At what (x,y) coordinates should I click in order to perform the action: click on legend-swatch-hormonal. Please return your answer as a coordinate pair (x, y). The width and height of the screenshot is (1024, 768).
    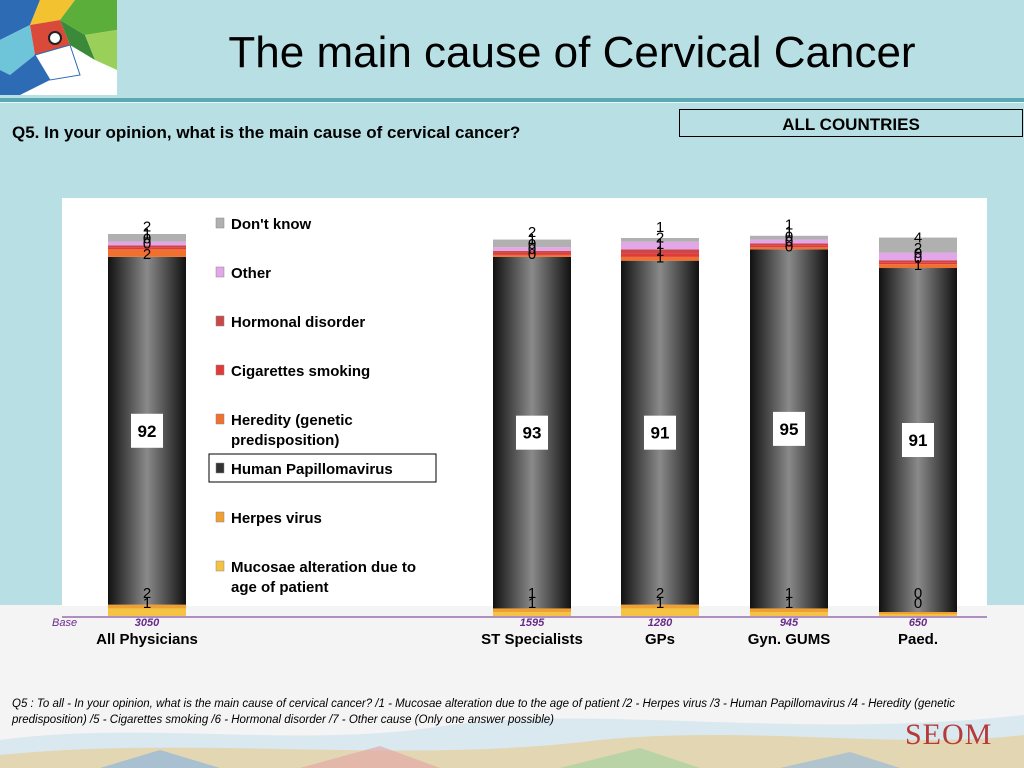
    Looking at the image, I should click on (220, 321).